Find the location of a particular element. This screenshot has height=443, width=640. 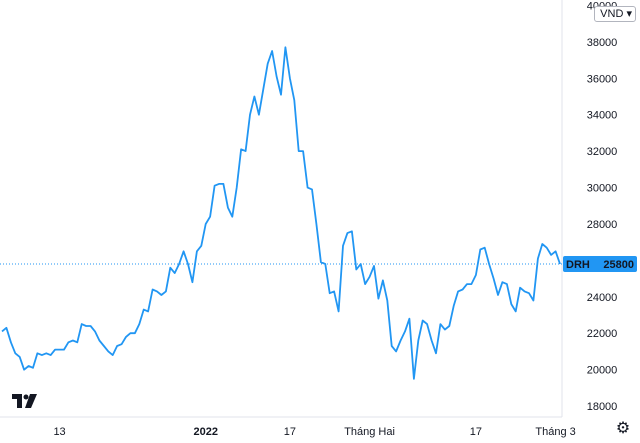

y-tick-label: 38000 is located at coordinates (602, 43).